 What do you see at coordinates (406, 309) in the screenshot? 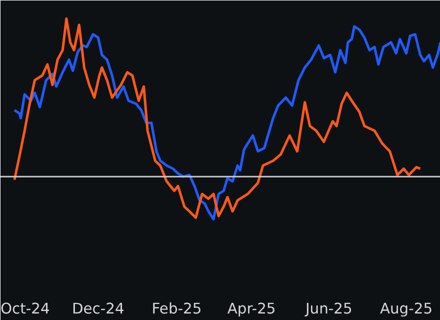
I see `x-tick-label: Aug-25` at bounding box center [406, 309].